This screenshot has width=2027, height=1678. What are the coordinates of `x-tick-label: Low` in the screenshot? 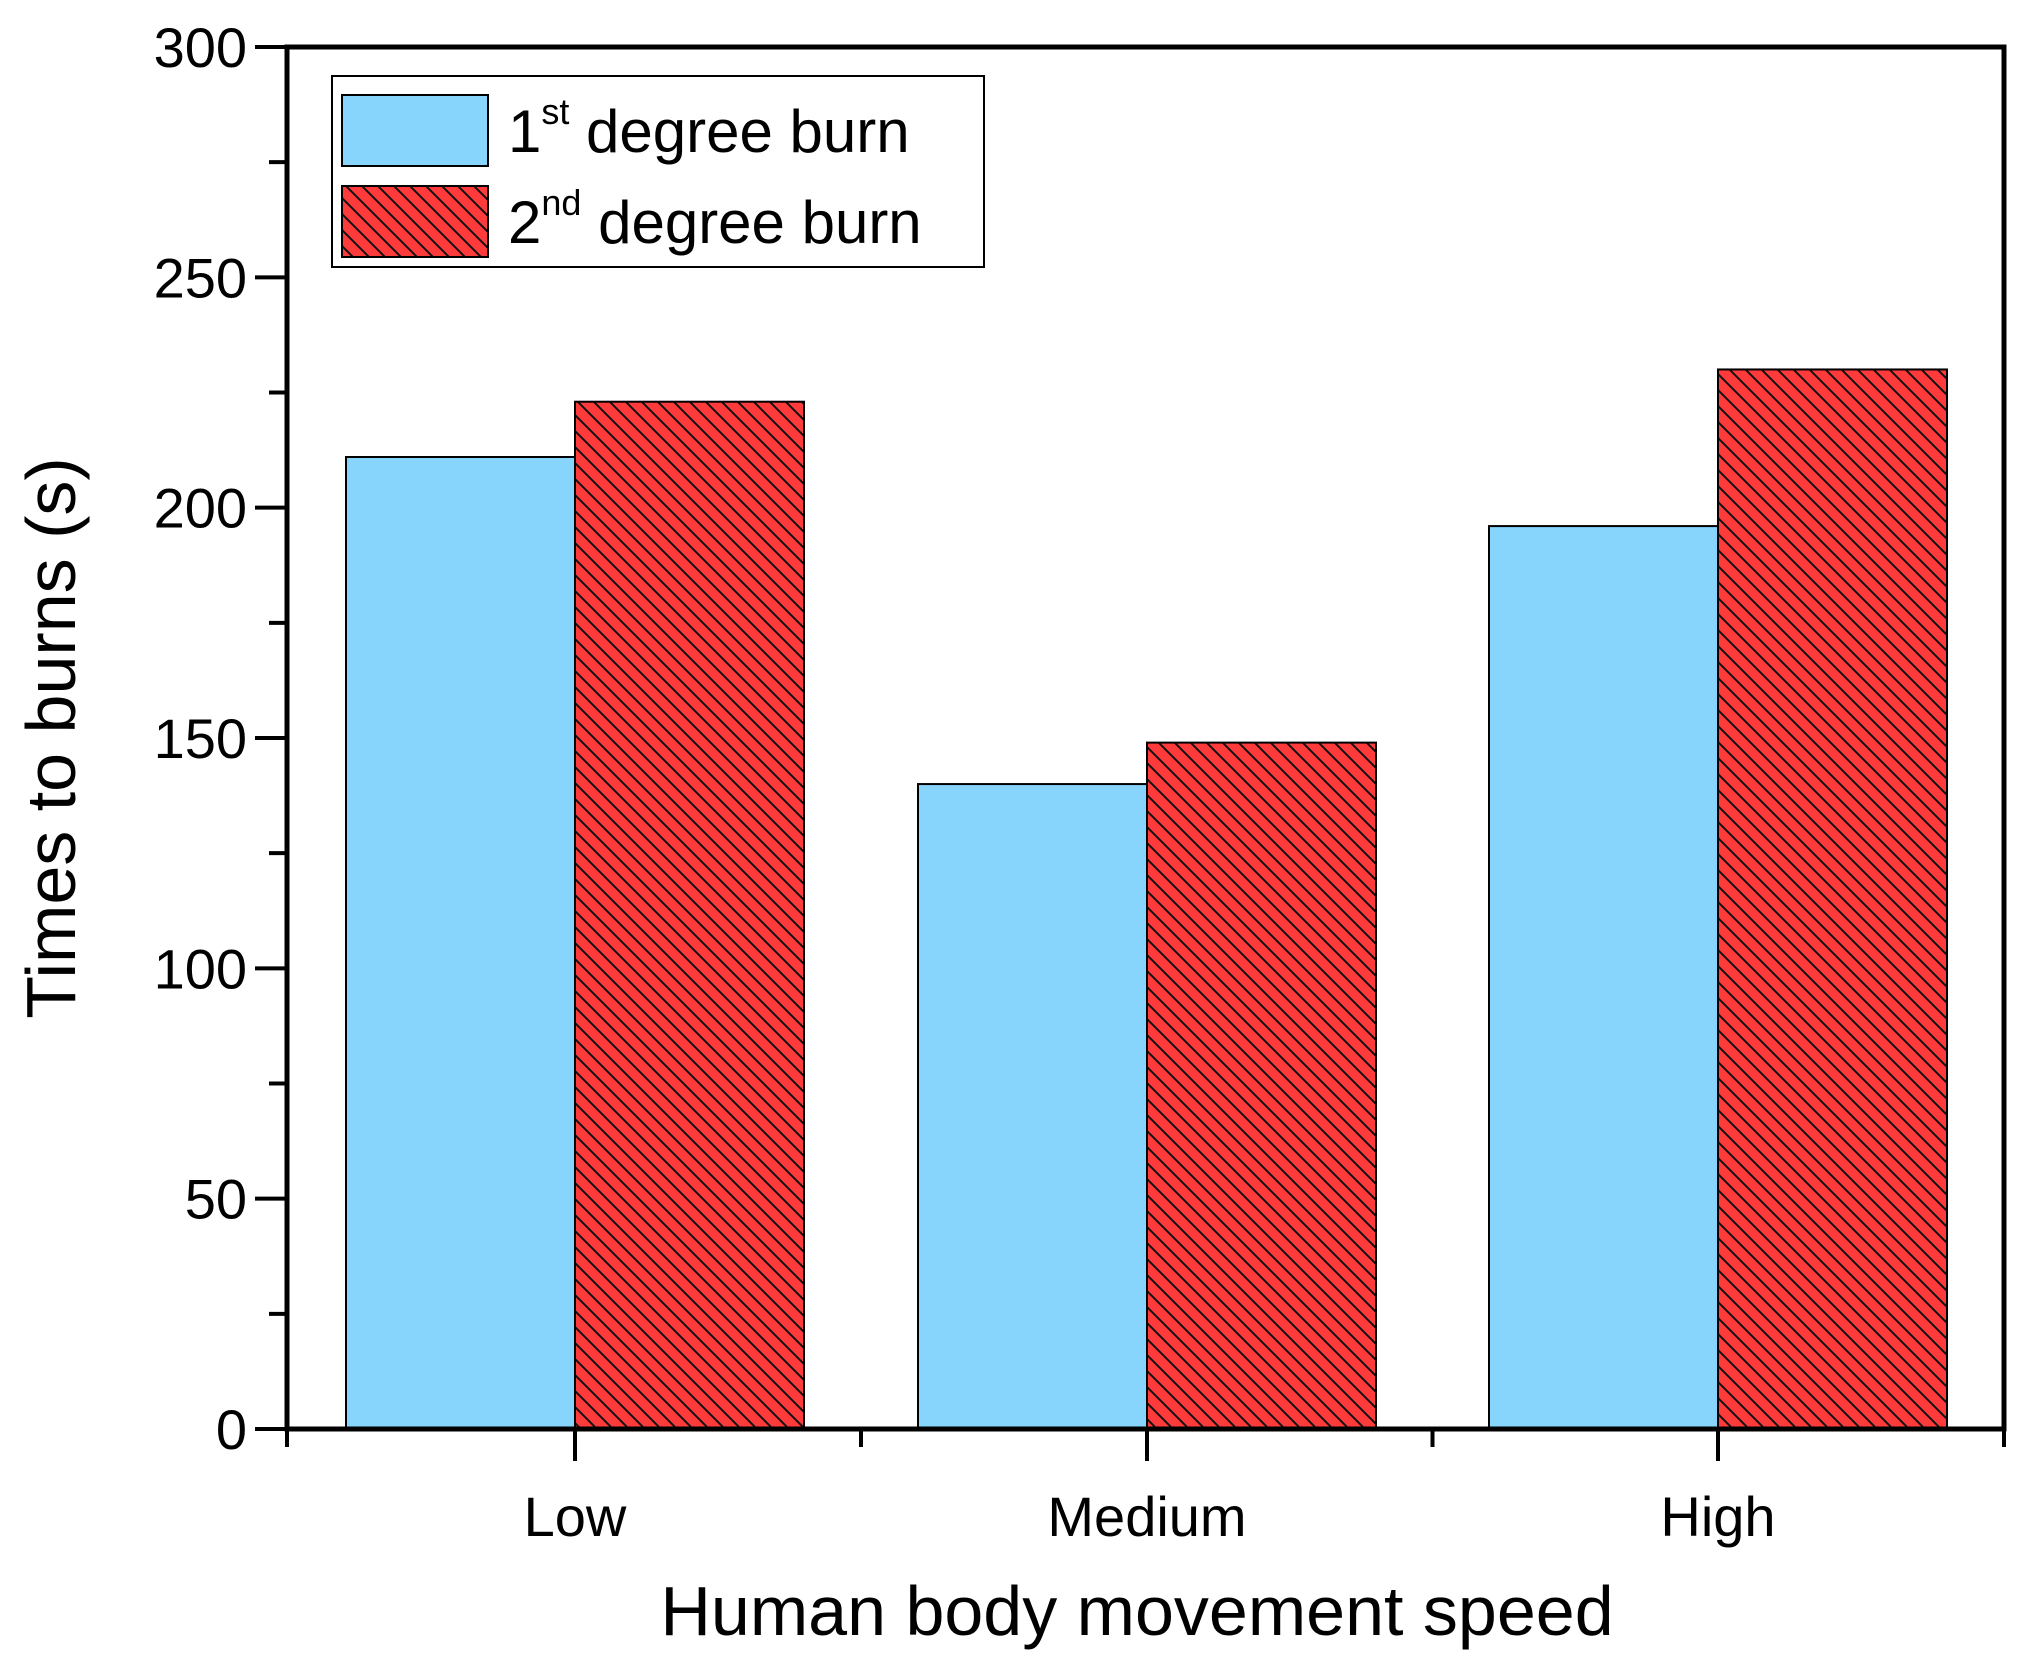 It's located at (575, 1516).